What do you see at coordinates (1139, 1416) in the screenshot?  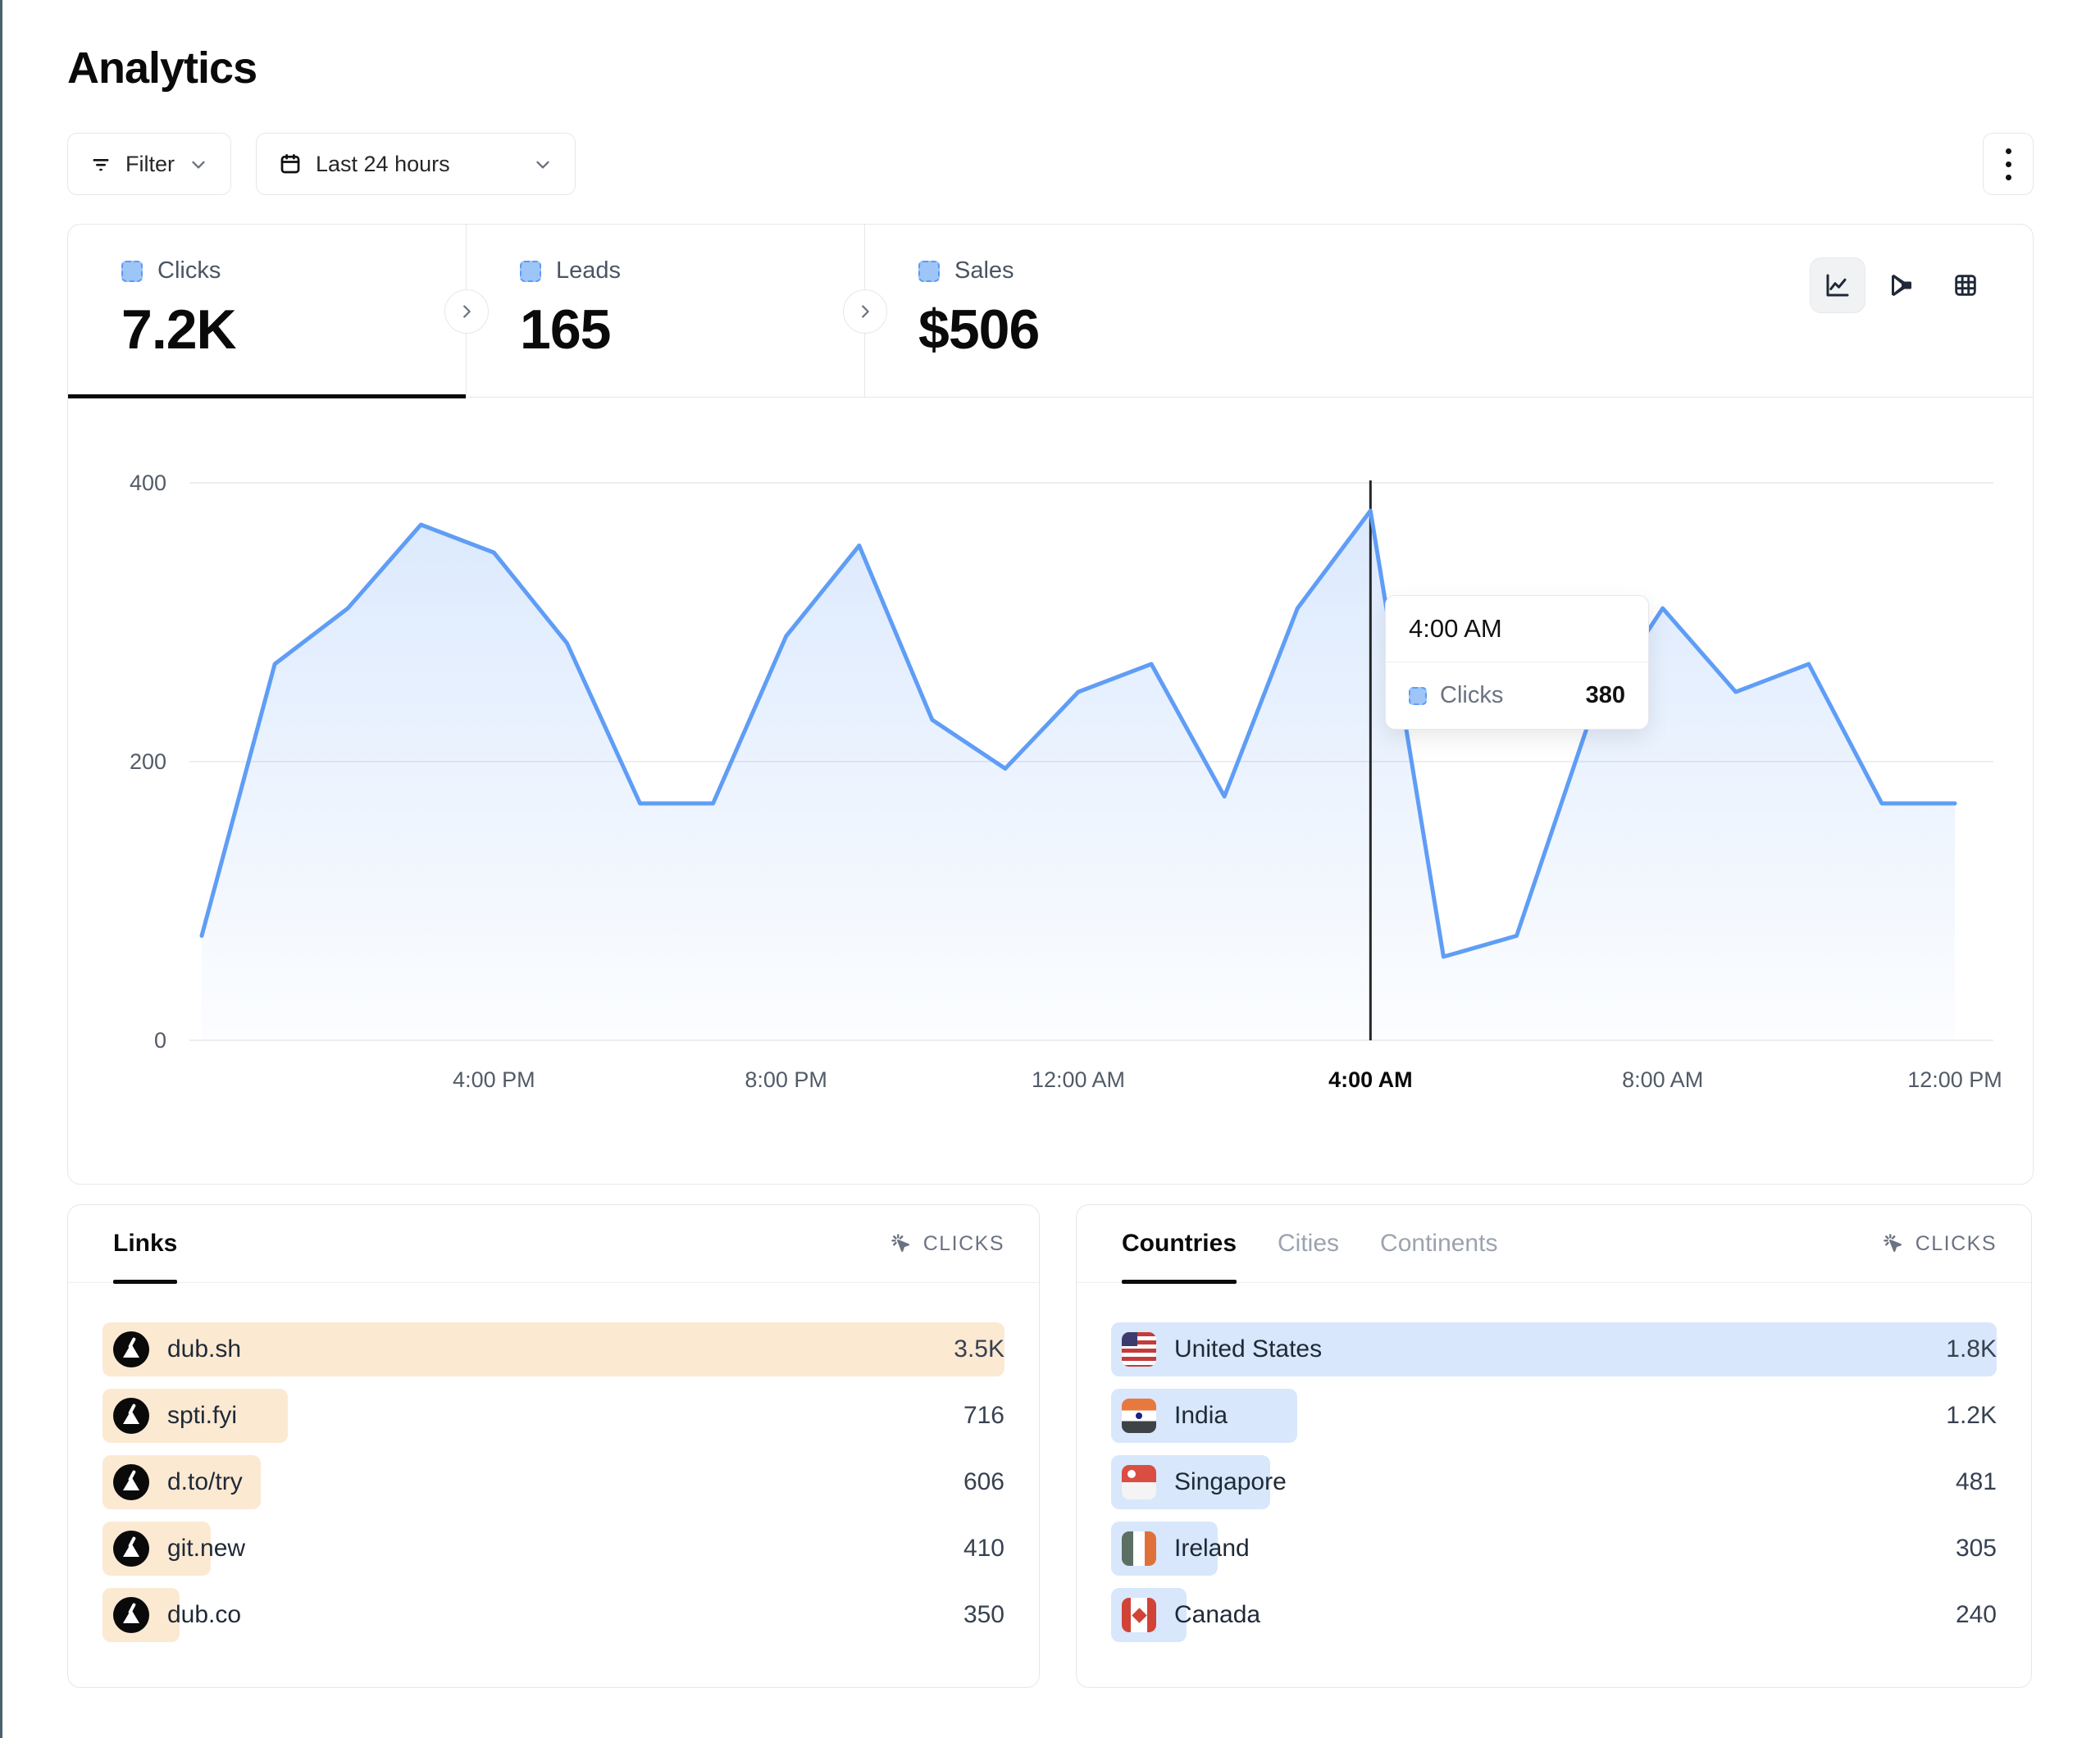 I see `in-flag-icon` at bounding box center [1139, 1416].